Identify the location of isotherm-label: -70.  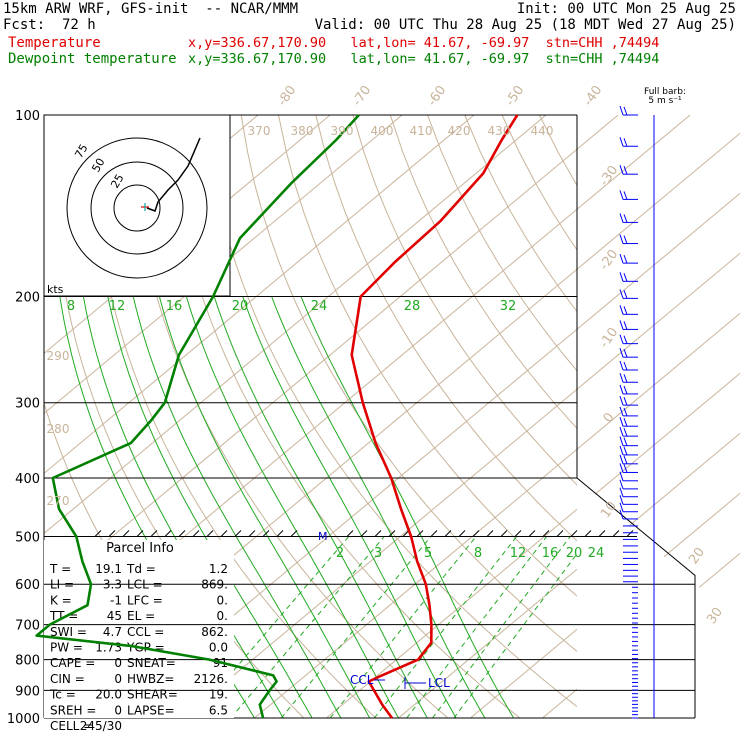
(362, 96).